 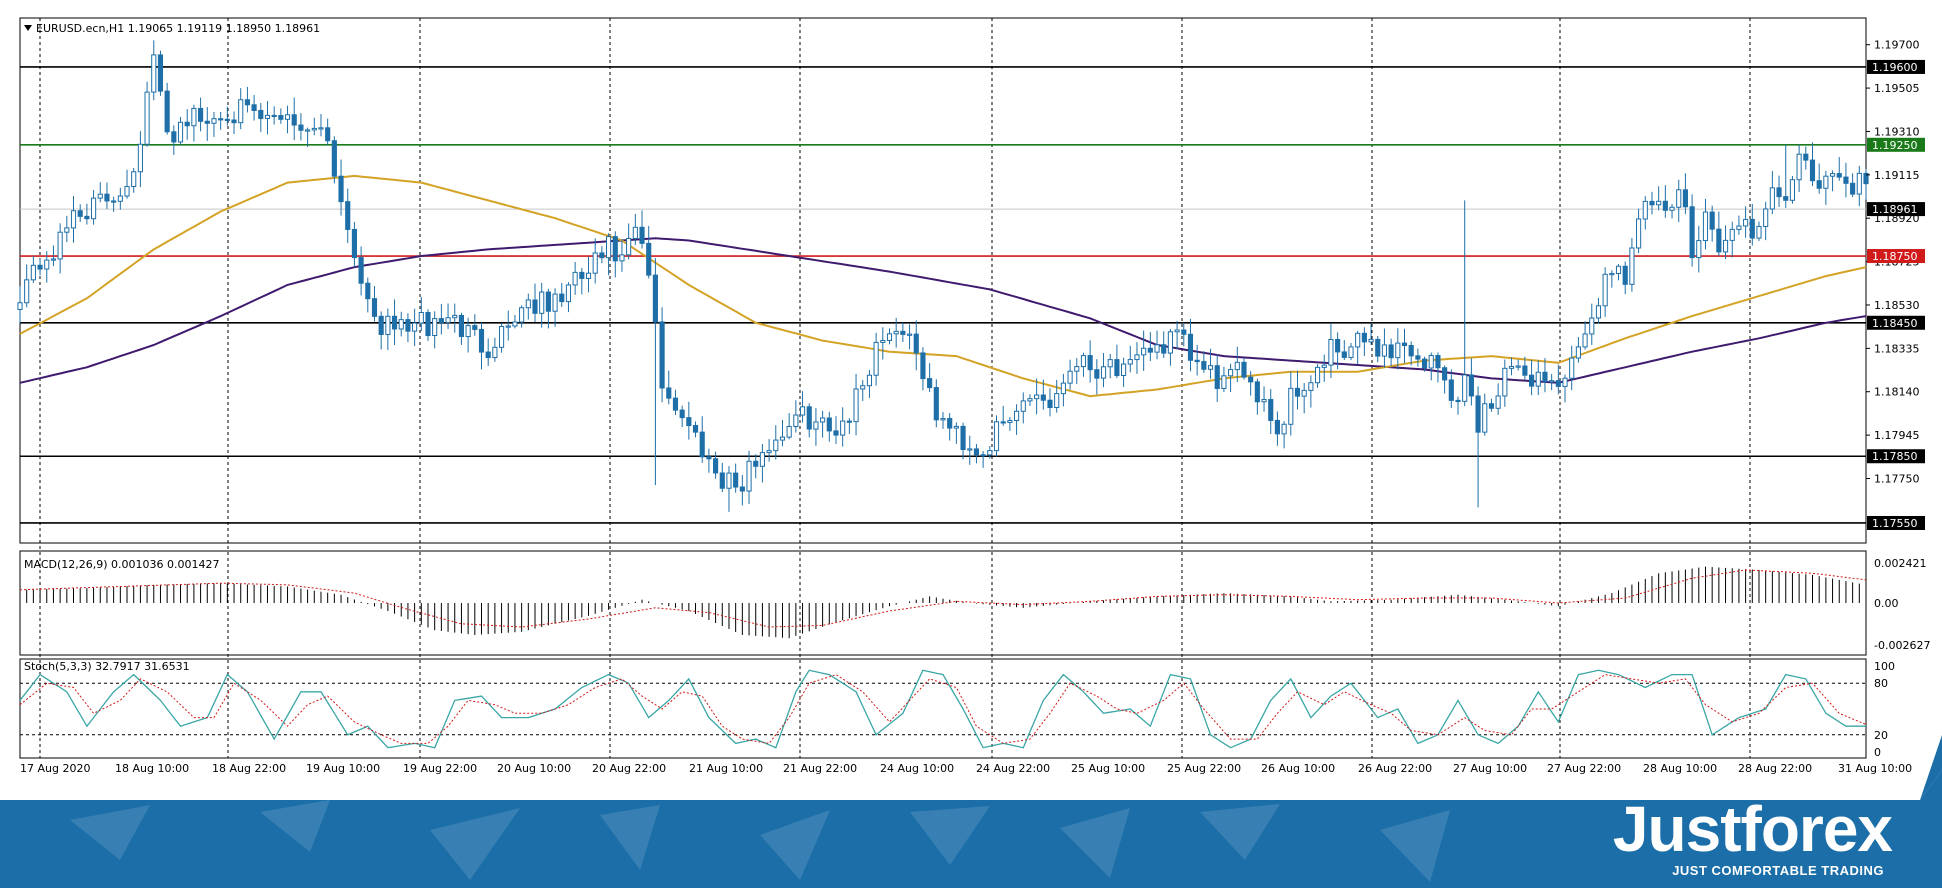 What do you see at coordinates (122, 564) in the screenshot?
I see `macd-label: MACD(12,26,9) 0.001036 0.001427` at bounding box center [122, 564].